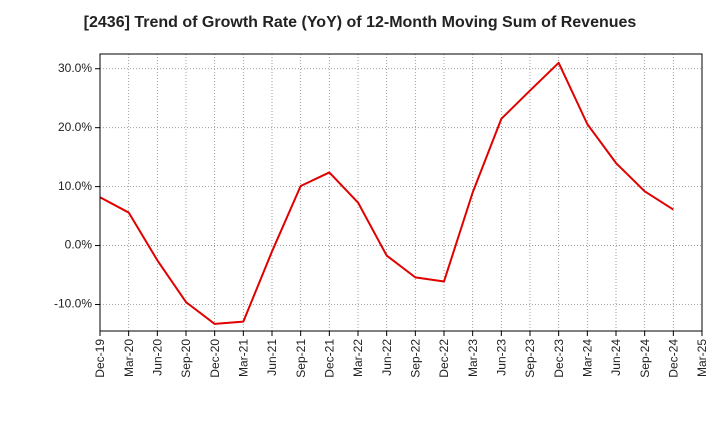 The height and width of the screenshot is (440, 720). I want to click on x-tick-label: Jun-20, so click(158, 357).